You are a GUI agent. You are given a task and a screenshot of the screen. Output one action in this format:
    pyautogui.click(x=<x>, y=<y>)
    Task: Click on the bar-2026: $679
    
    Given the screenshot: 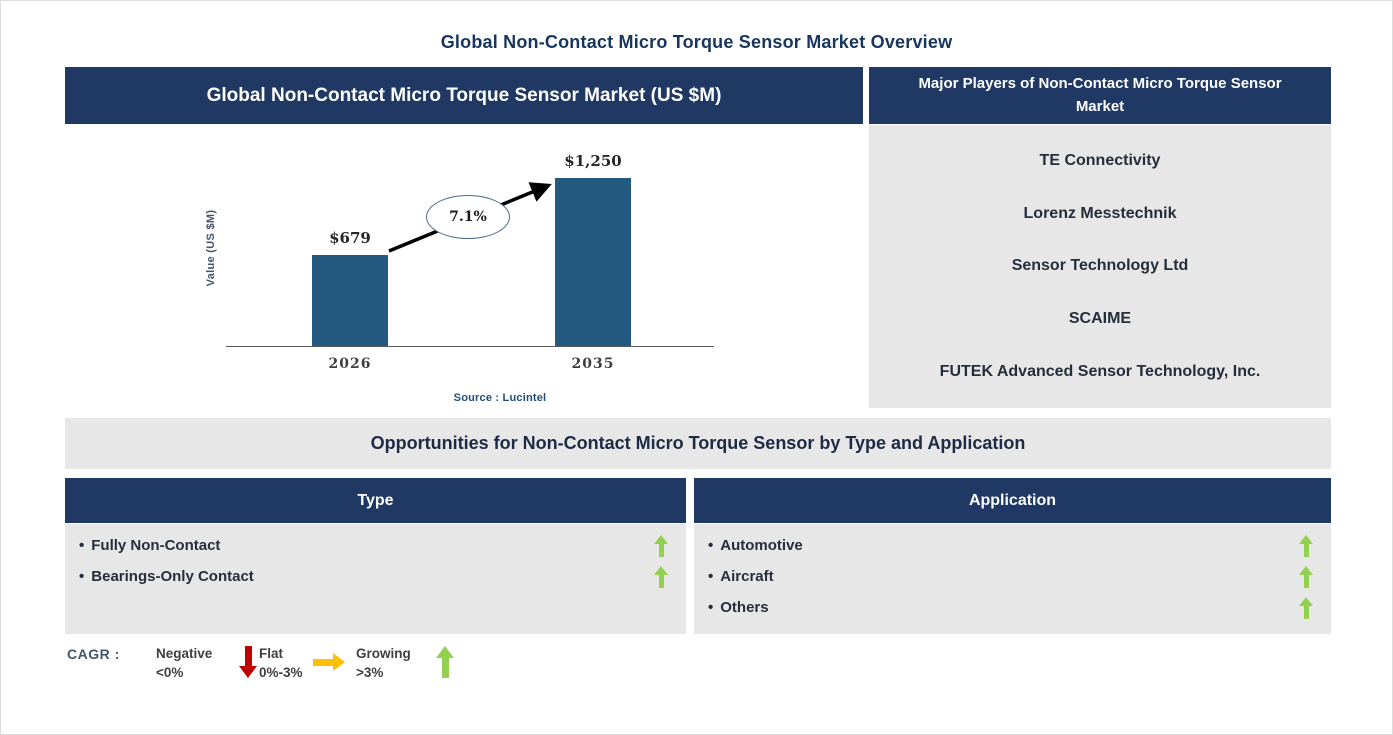 What is the action you would take?
    pyautogui.click(x=350, y=287)
    